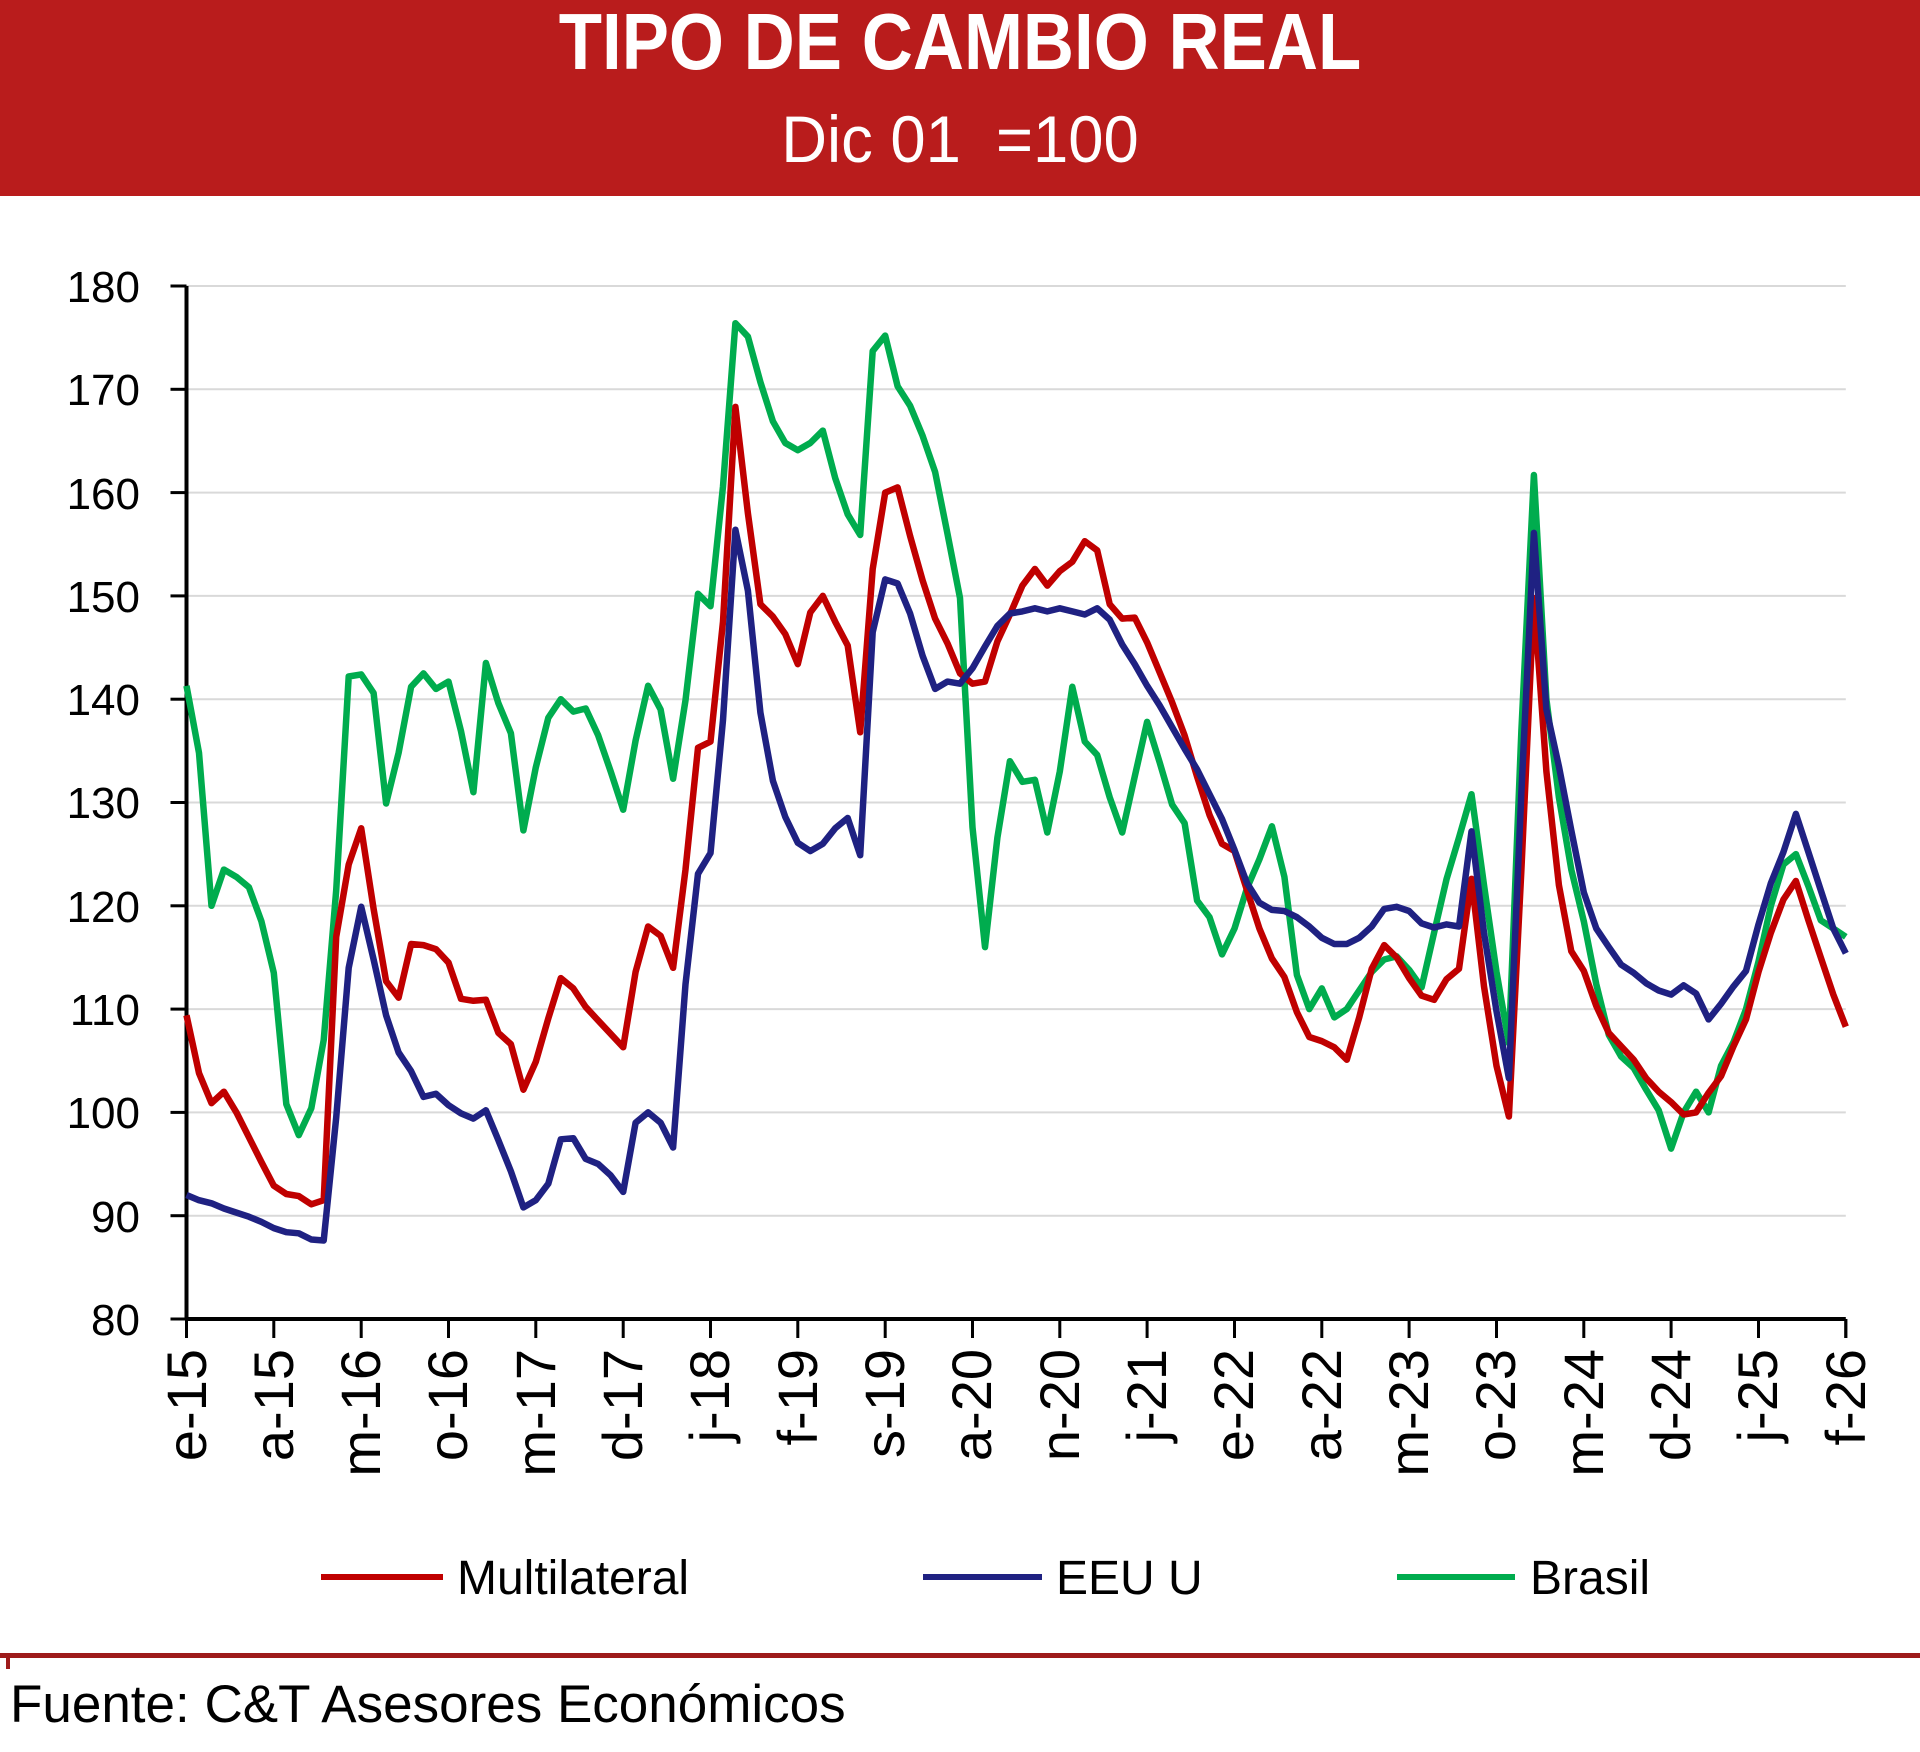  Describe the element at coordinates (1129, 1578) in the screenshot. I see `svg-text: EEU U` at that location.